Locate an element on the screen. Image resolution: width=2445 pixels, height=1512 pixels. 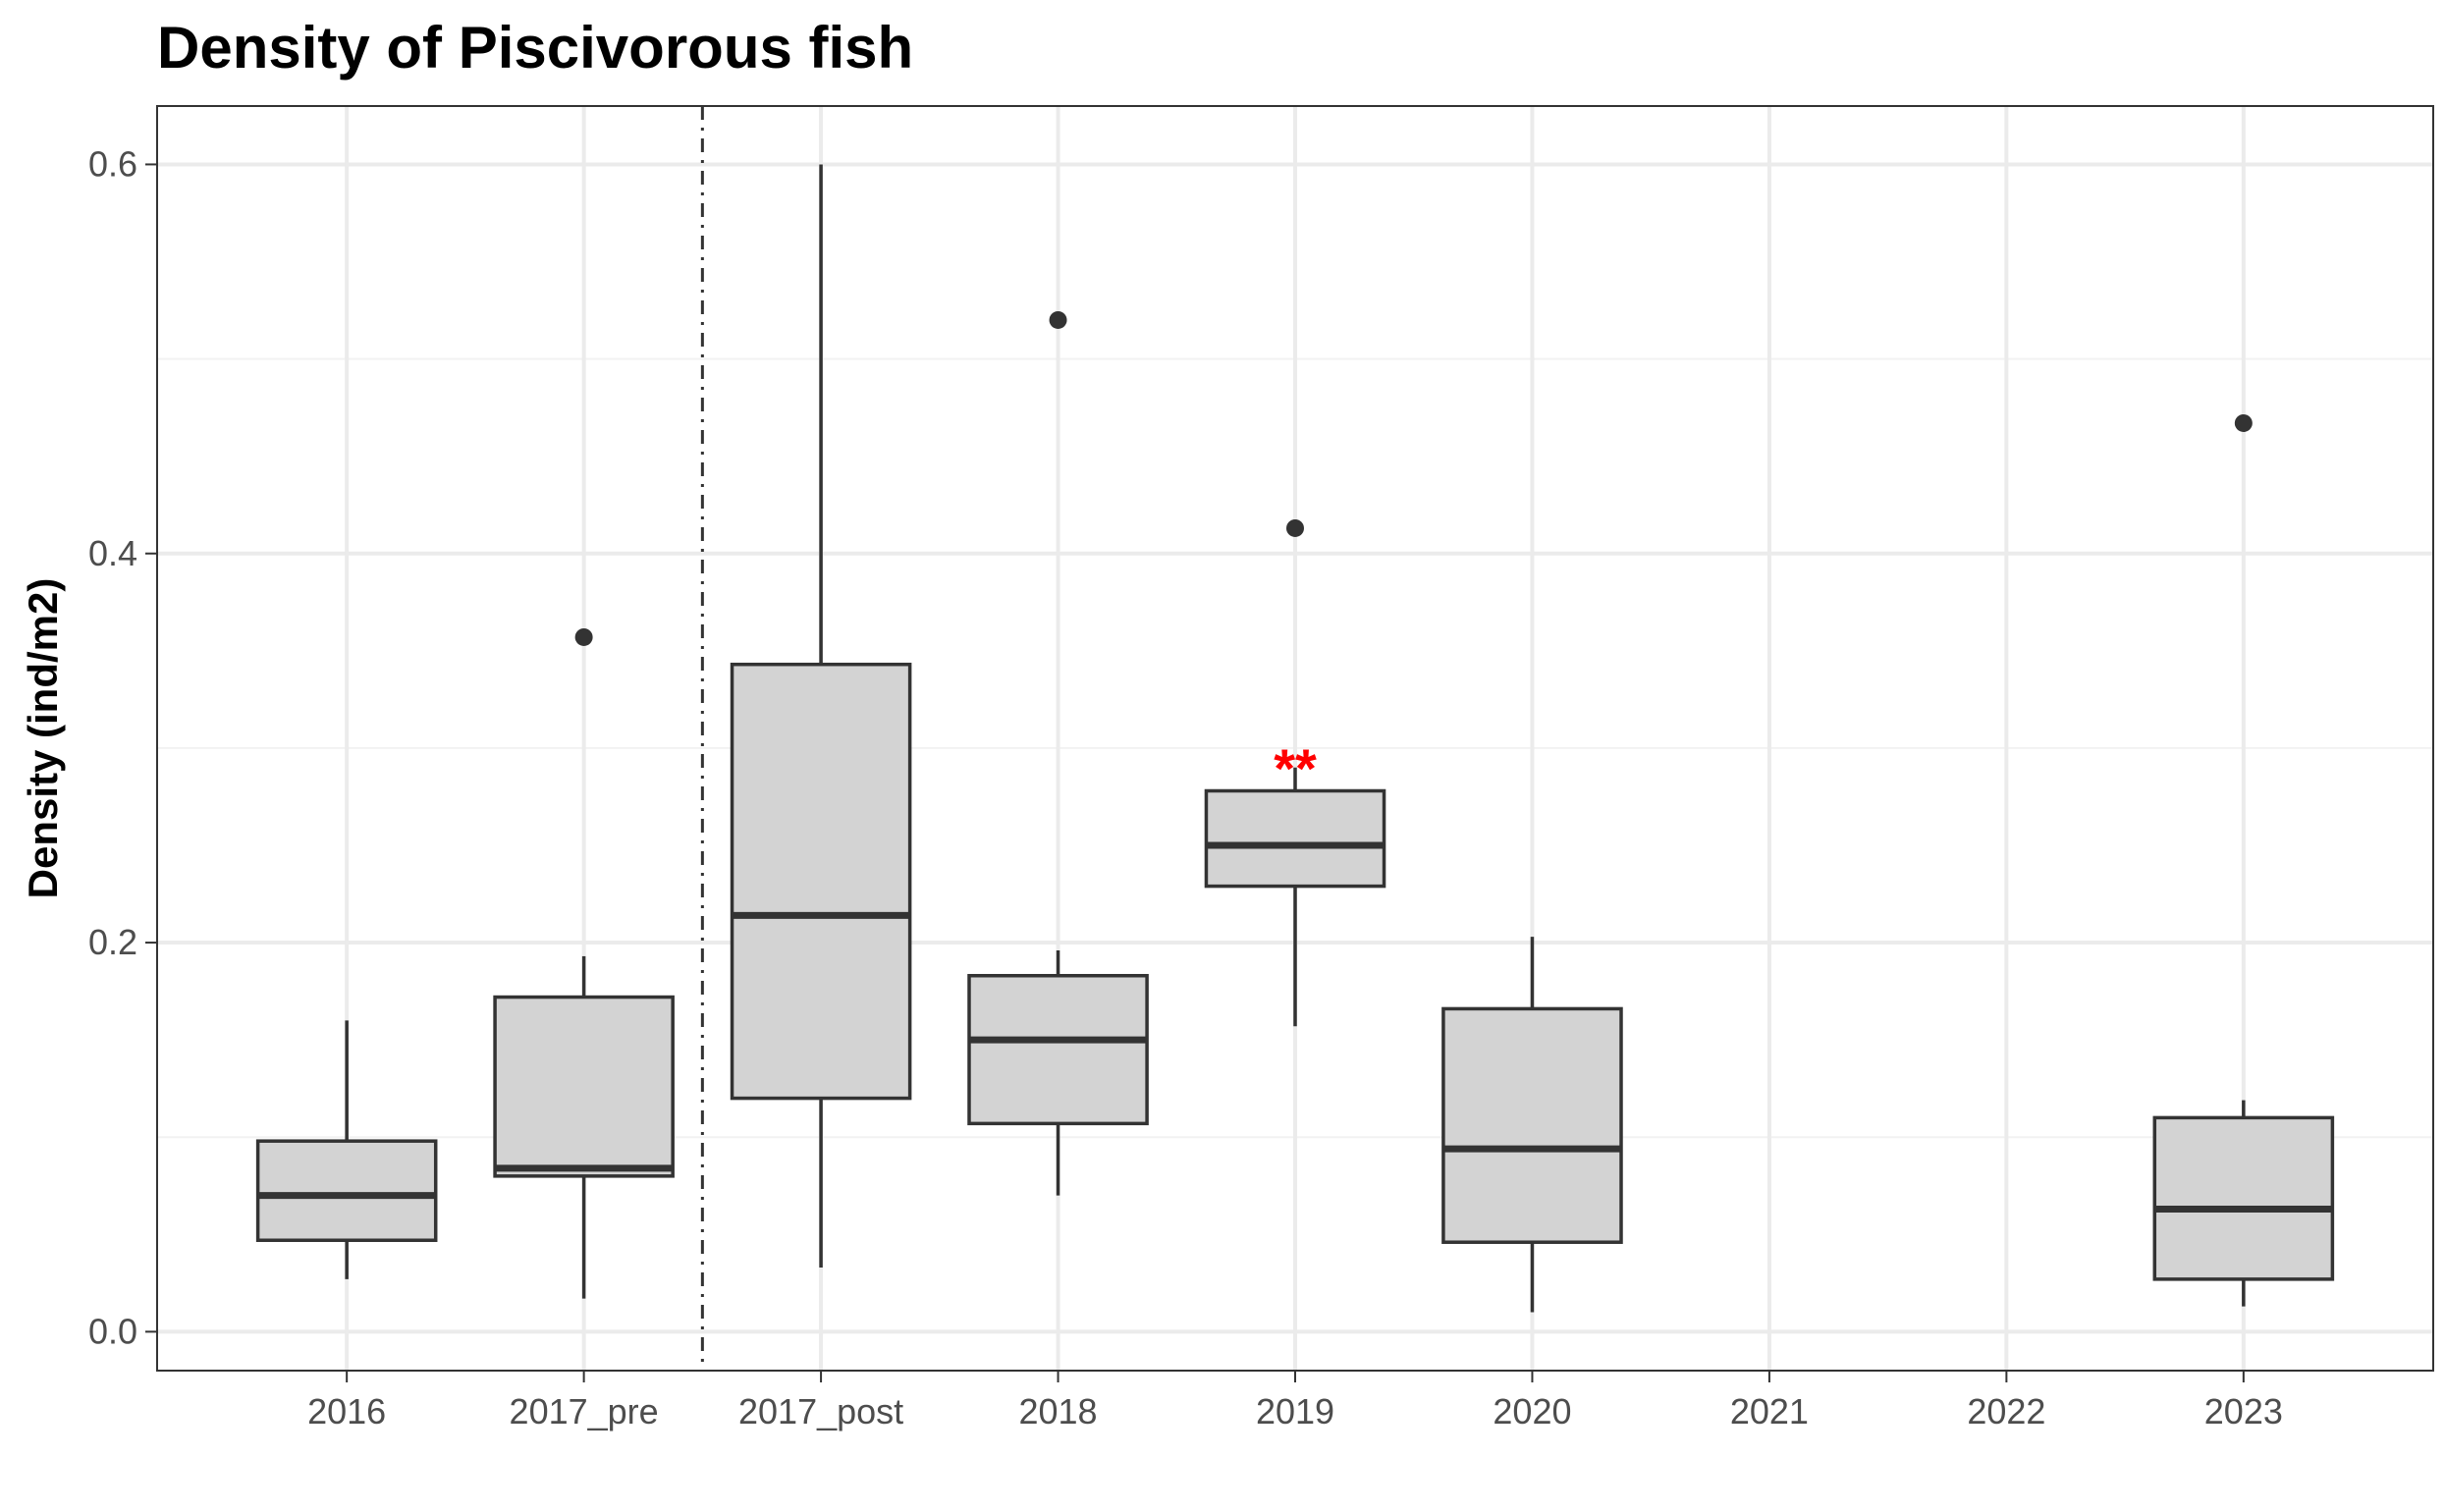
y-axis-title: Density (ind/m2) is located at coordinates (43, 738).